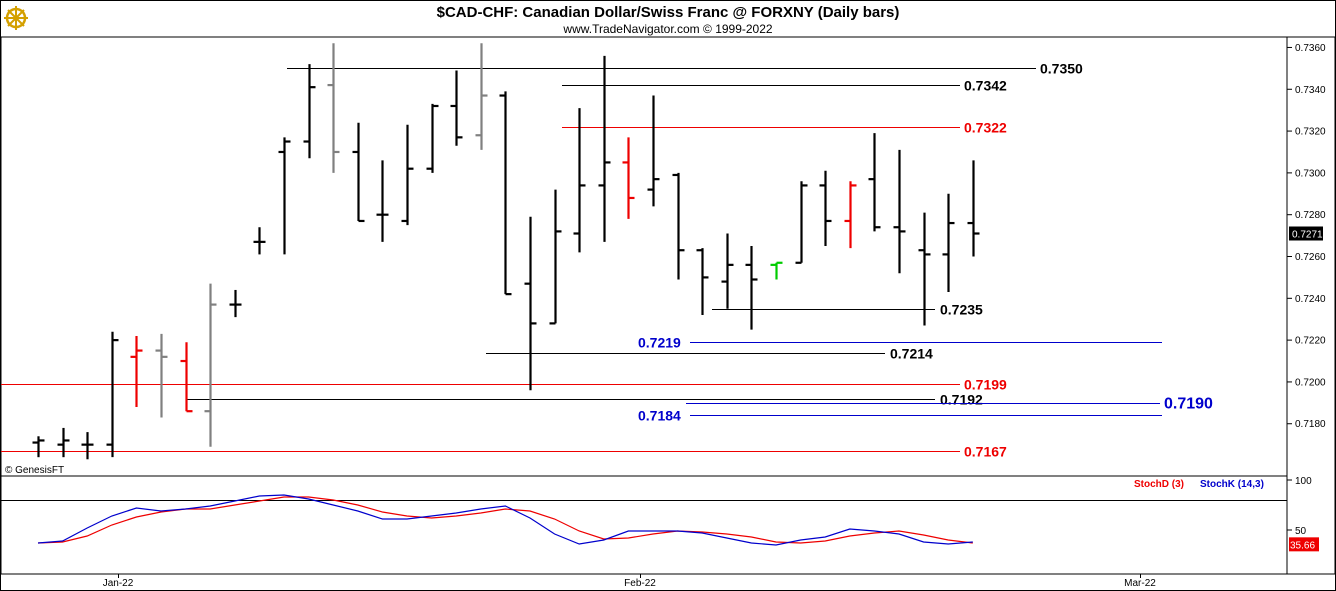 The width and height of the screenshot is (1336, 591). I want to click on stochd-legend: StochD (3), so click(1159, 484).